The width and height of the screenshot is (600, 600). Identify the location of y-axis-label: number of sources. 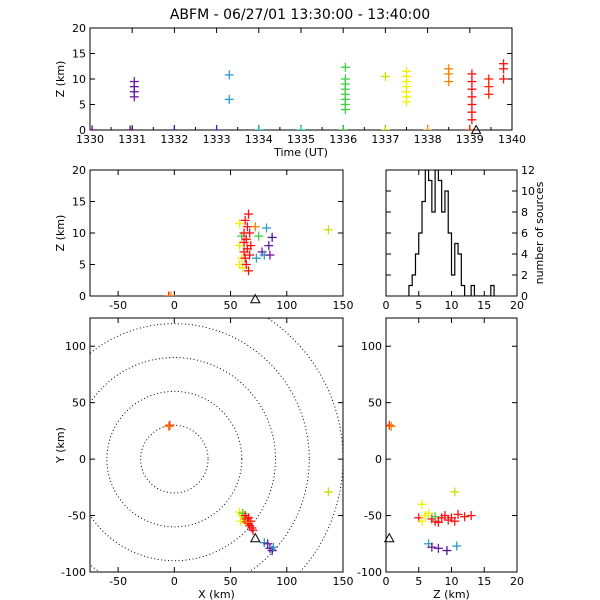
(539, 232).